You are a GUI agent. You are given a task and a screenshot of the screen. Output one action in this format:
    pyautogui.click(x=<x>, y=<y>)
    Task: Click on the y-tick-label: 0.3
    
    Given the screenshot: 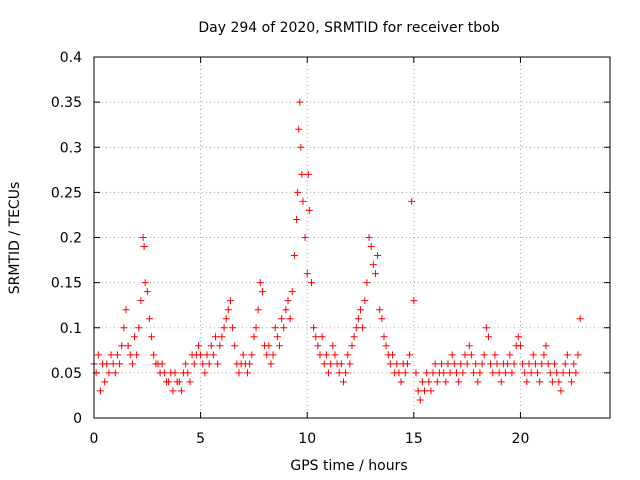 What is the action you would take?
    pyautogui.click(x=71, y=148)
    